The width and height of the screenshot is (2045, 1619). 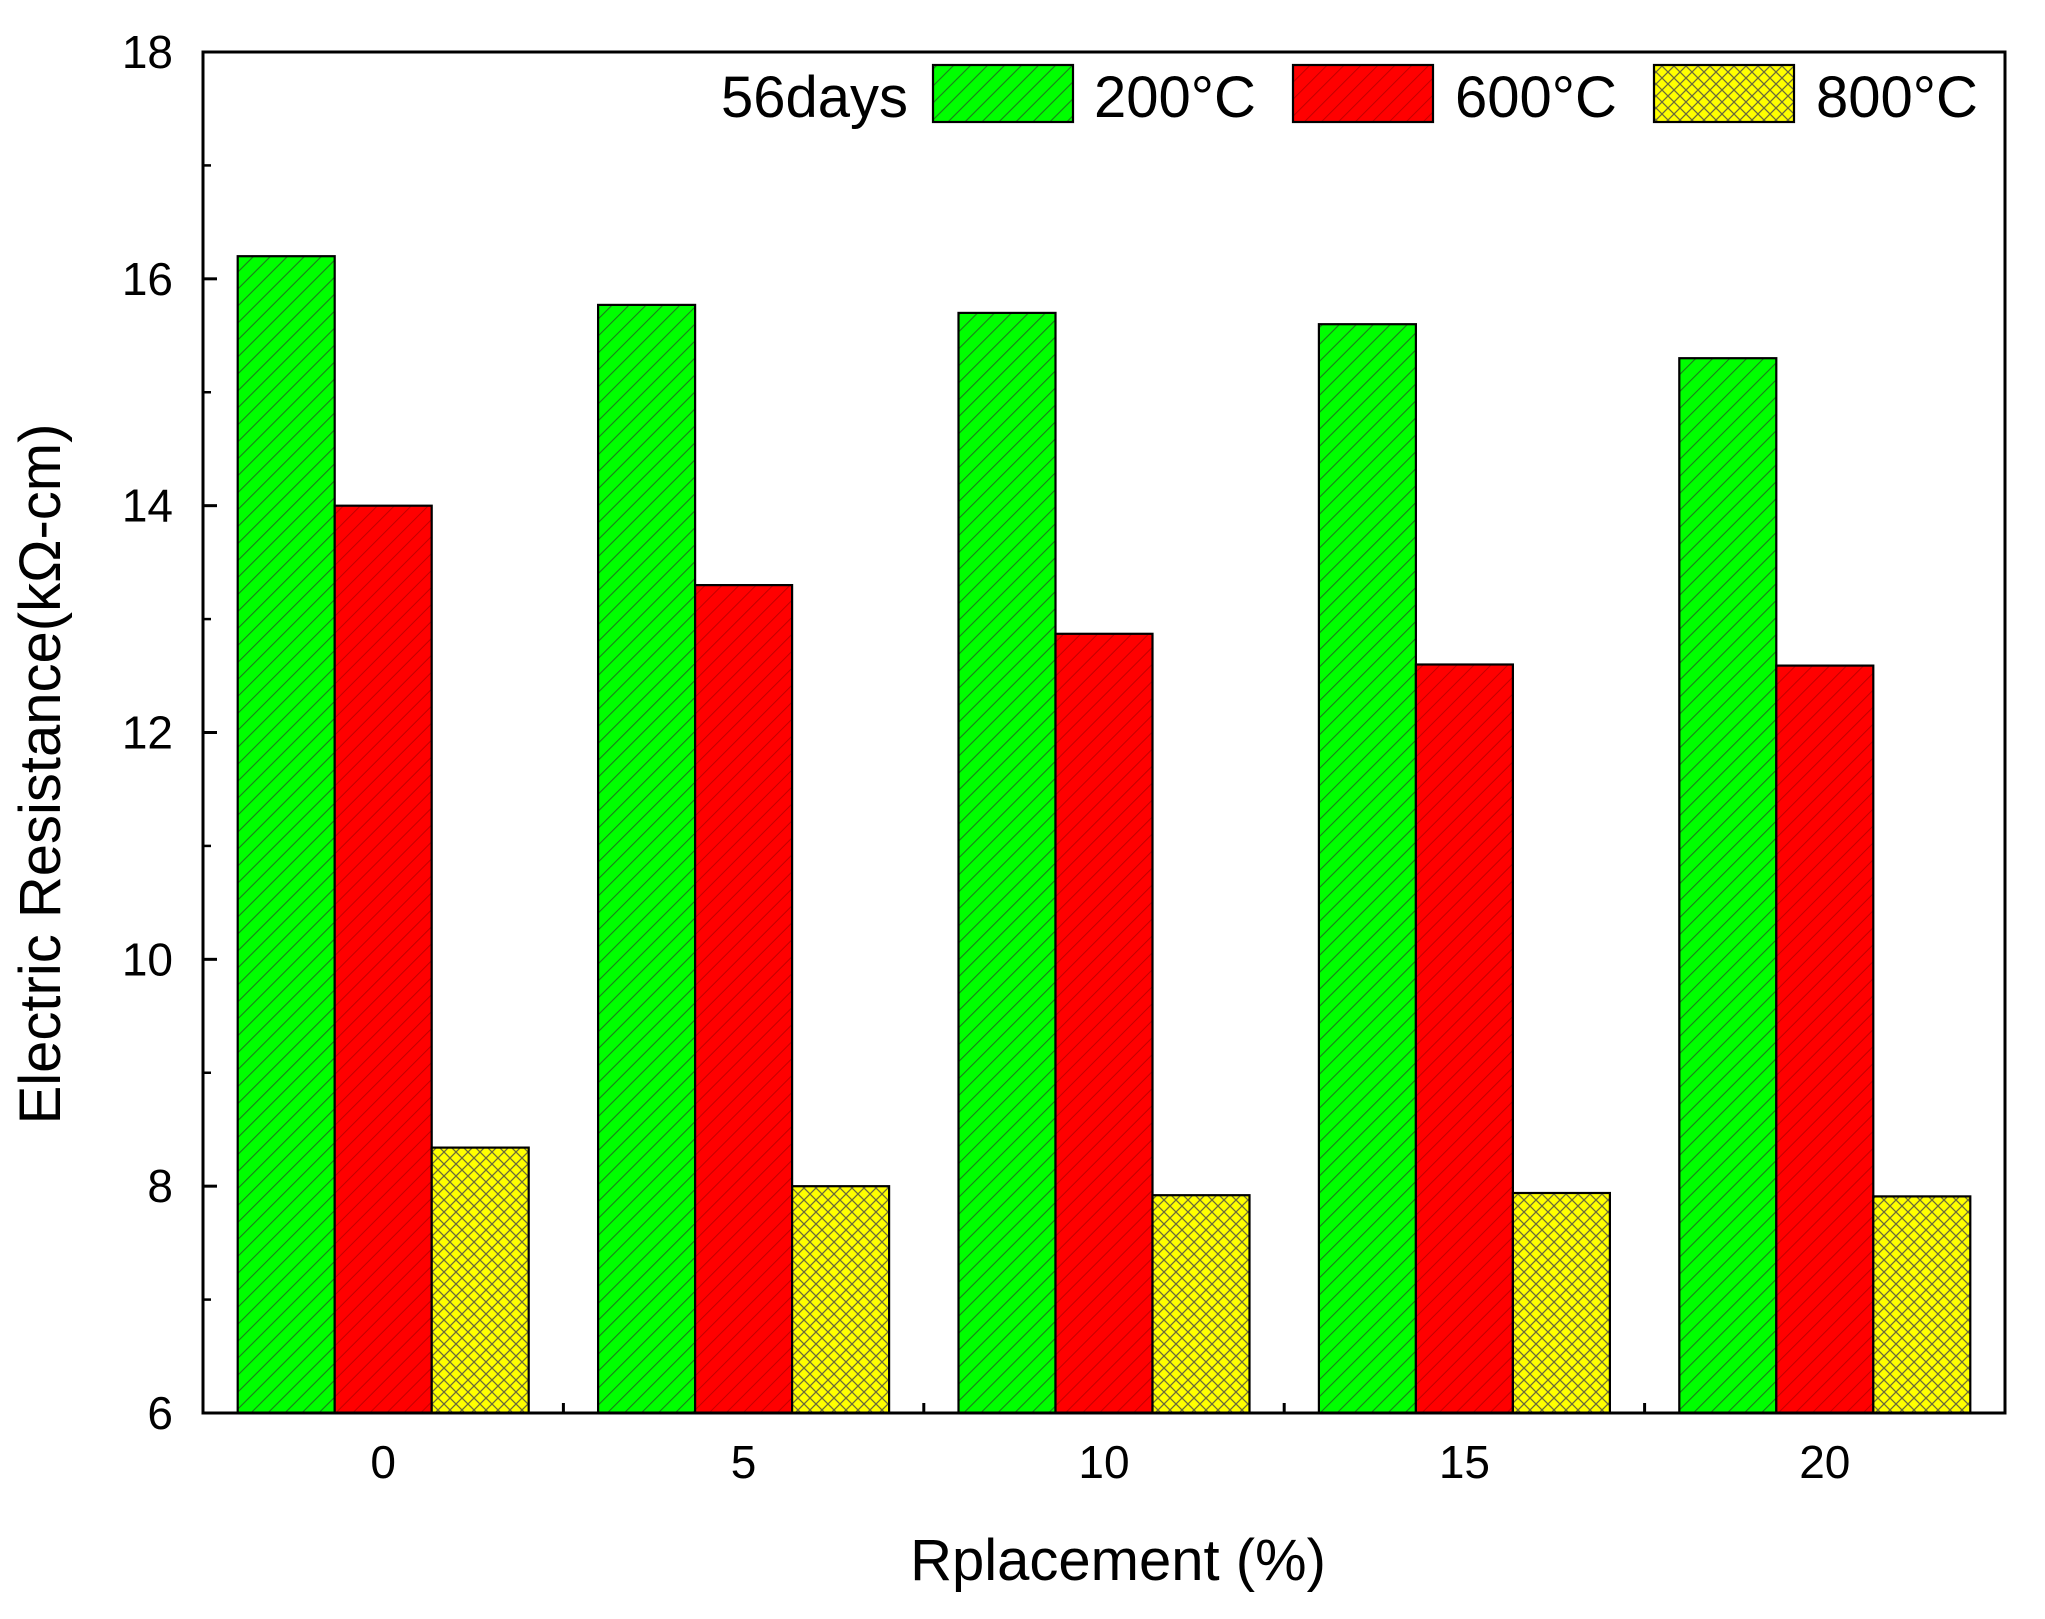 What do you see at coordinates (40, 774) in the screenshot?
I see `y-axis-title: Electric Resistance(kΩ-cm)` at bounding box center [40, 774].